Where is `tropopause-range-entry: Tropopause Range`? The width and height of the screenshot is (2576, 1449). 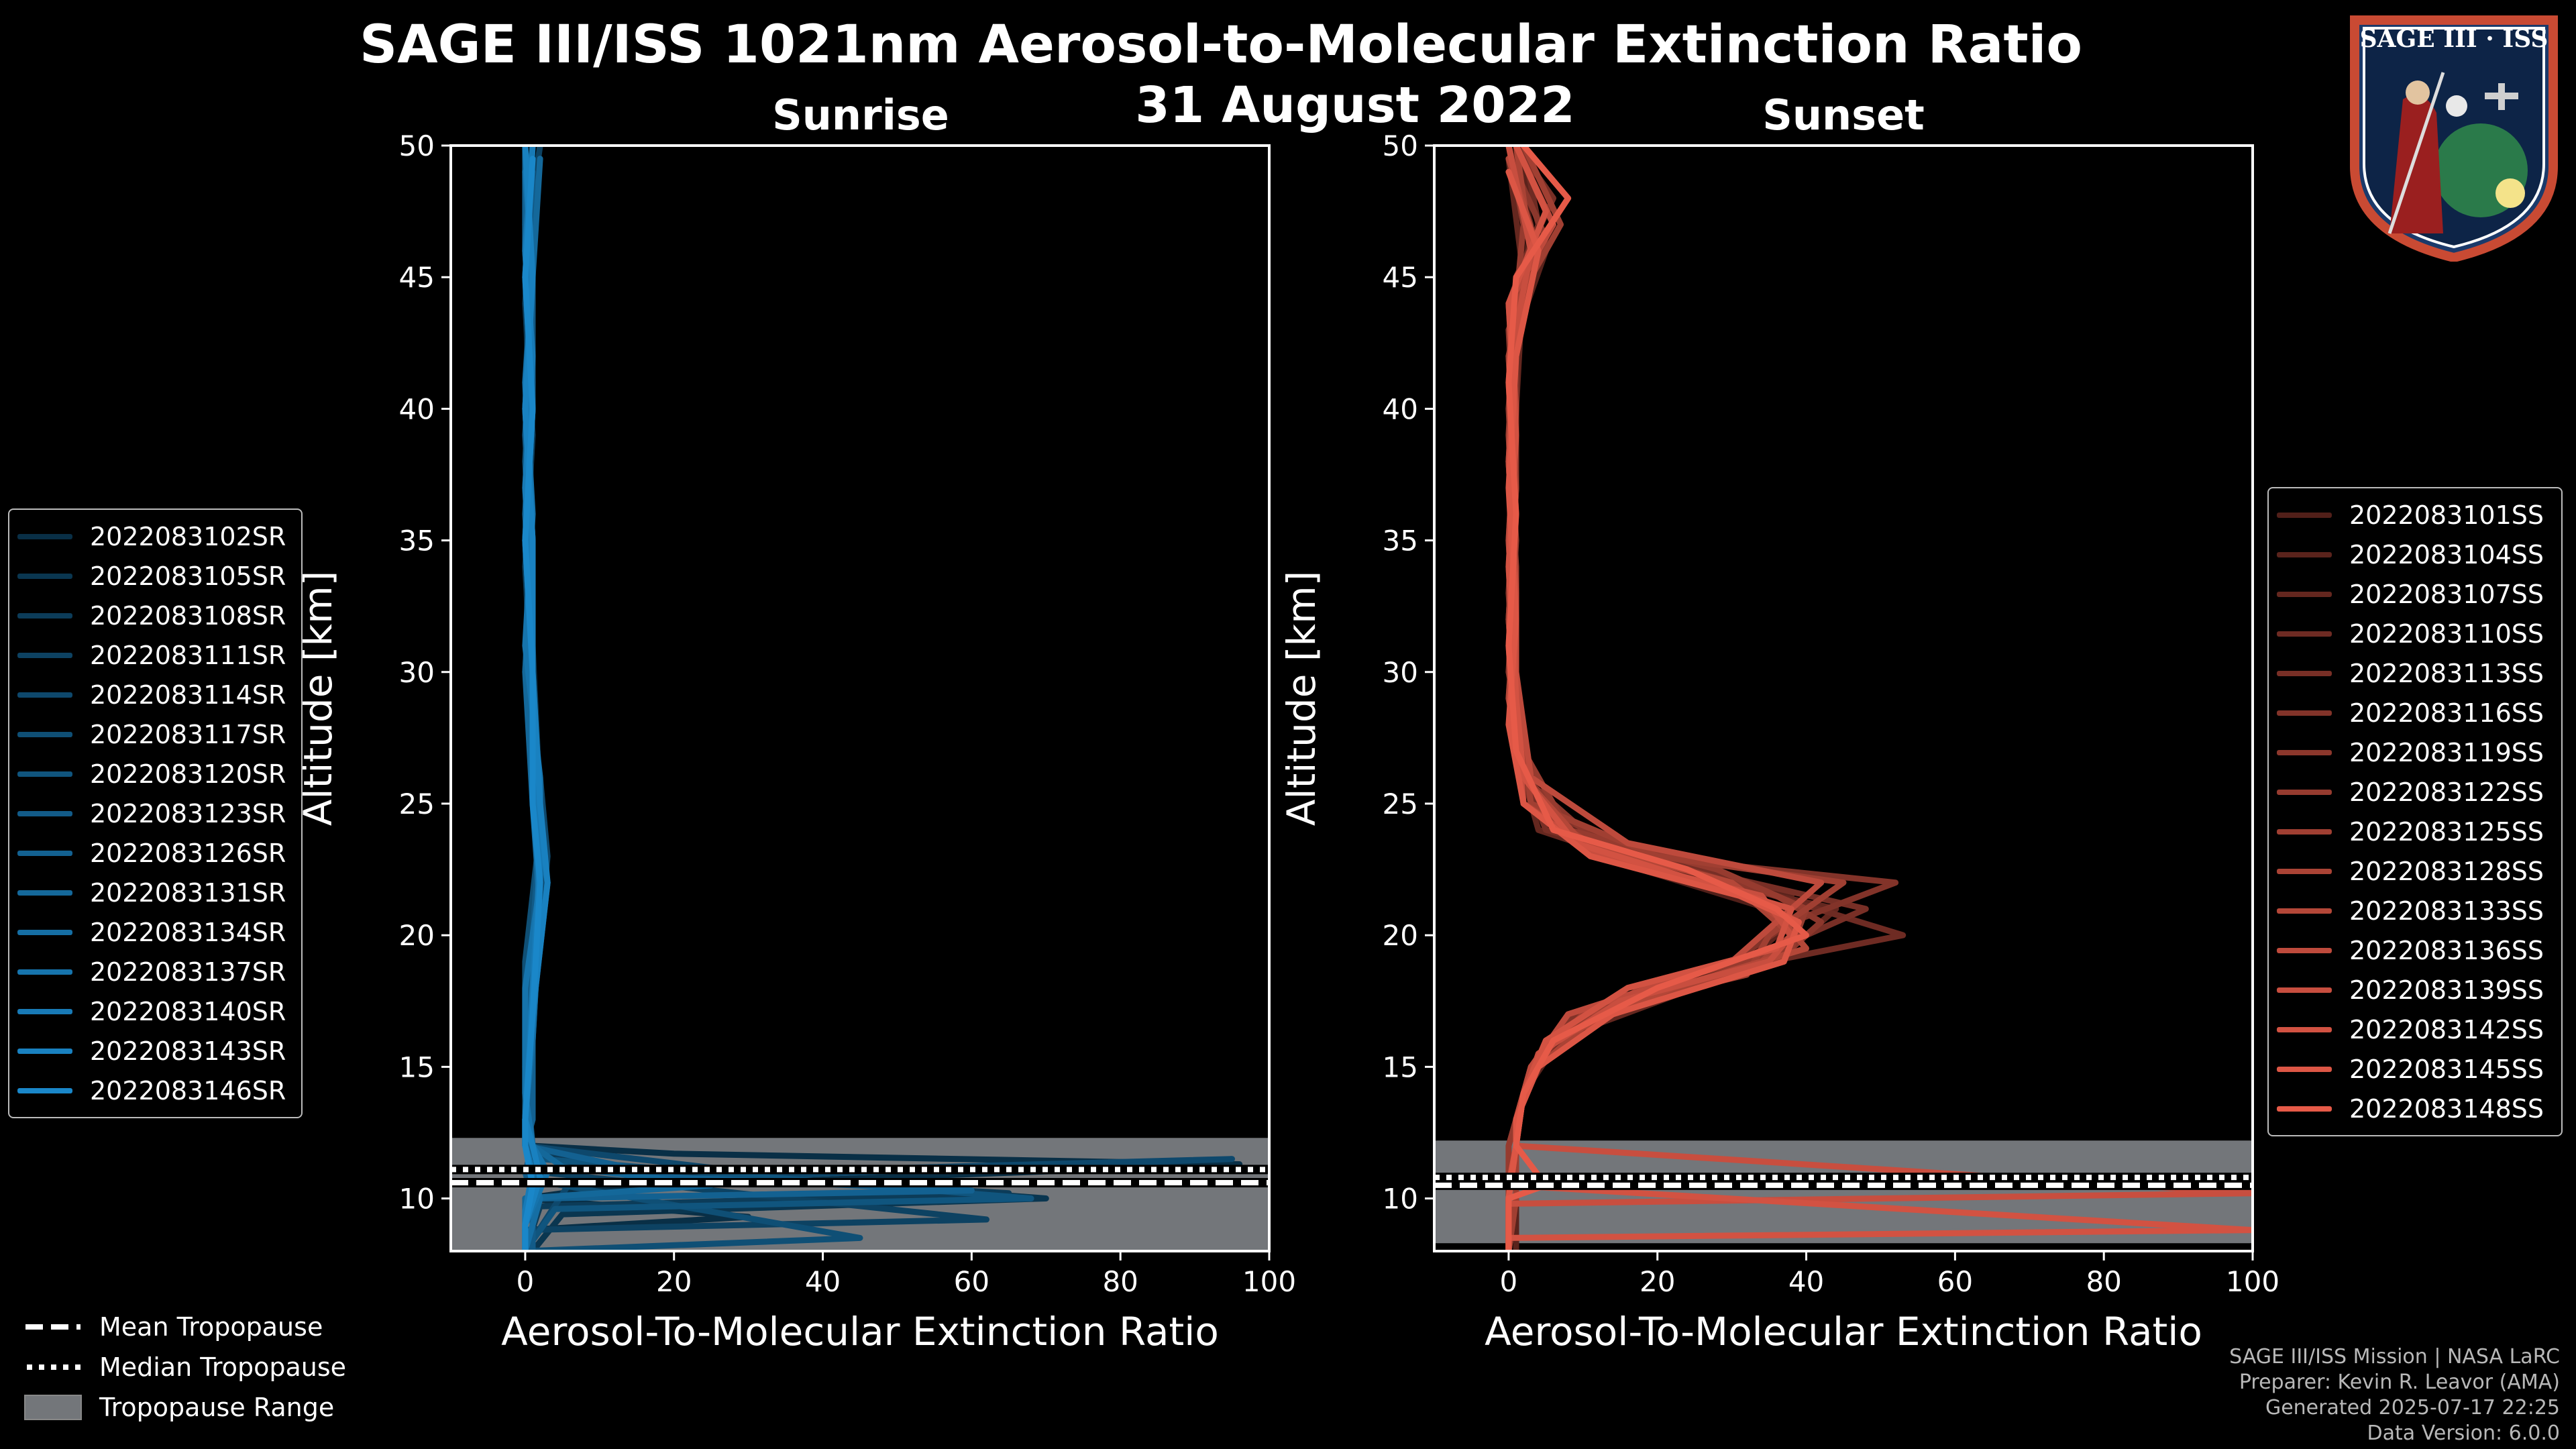
tropopause-range-entry: Tropopause Range is located at coordinates (185, 1407).